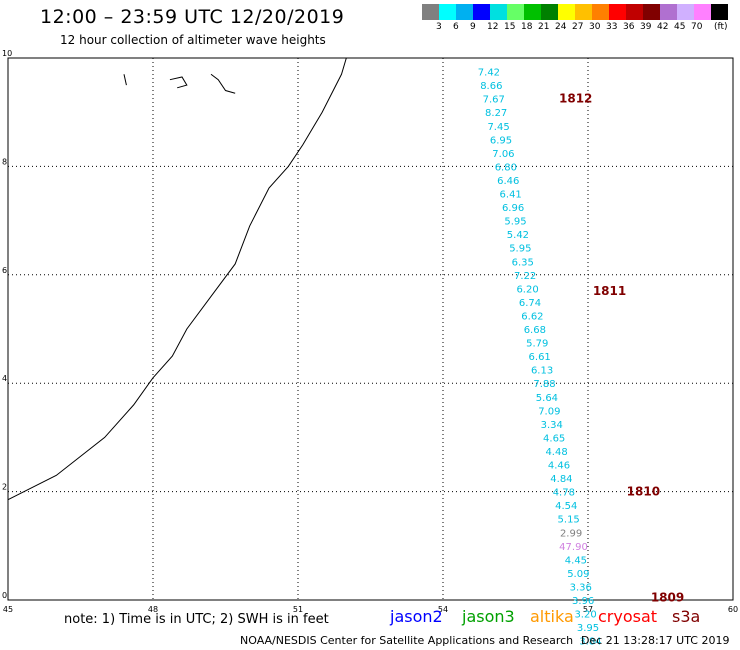 The width and height of the screenshot is (740, 650). Describe the element at coordinates (432, 18) in the screenshot. I see `legend-swatch: 3` at that location.